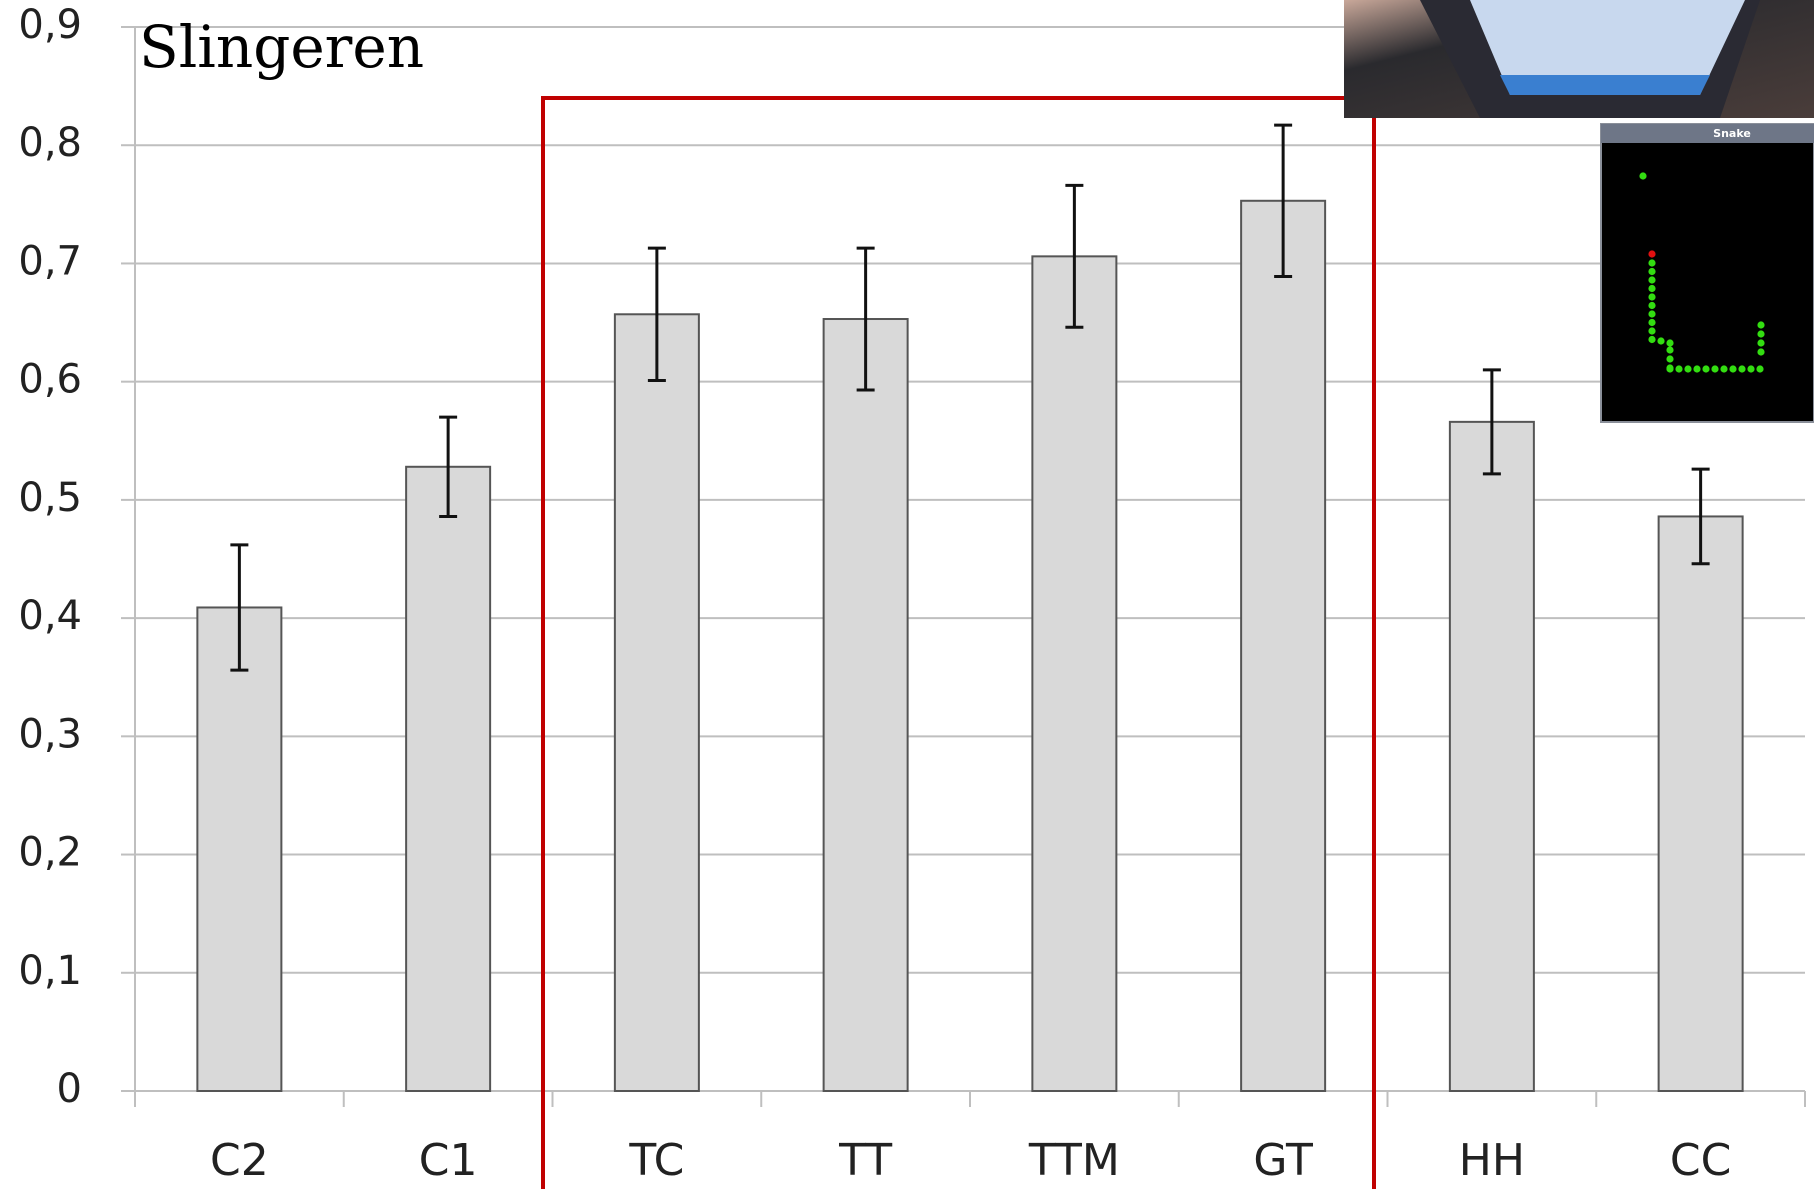  Describe the element at coordinates (865, 1160) in the screenshot. I see `x-tick-label: TT` at that location.